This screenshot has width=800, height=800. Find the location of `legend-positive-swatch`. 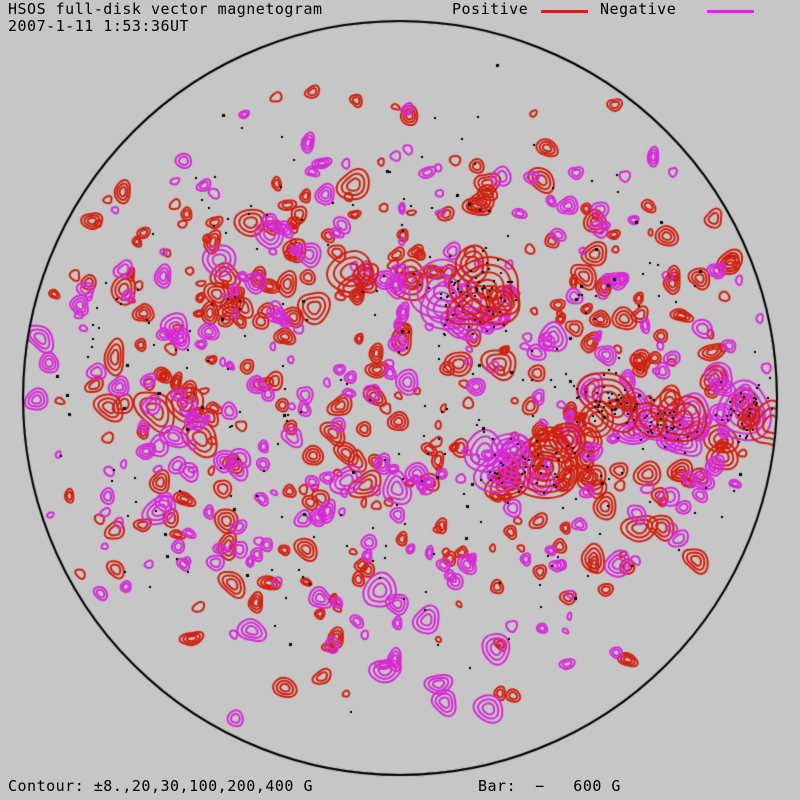

legend-positive-swatch is located at coordinates (564, 11).